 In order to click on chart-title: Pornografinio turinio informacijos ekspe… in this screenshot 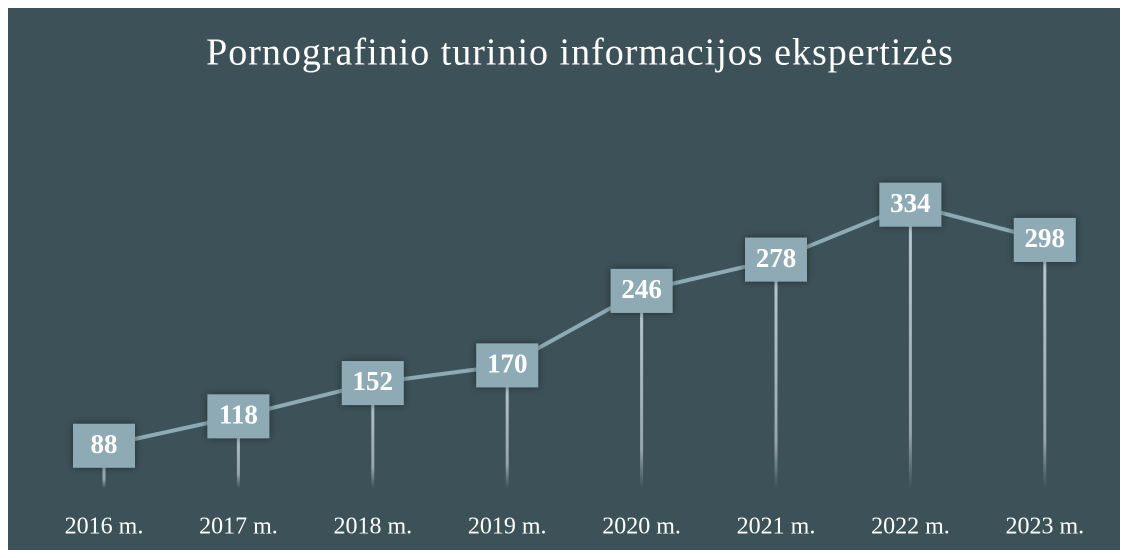, I will do `click(580, 53)`.